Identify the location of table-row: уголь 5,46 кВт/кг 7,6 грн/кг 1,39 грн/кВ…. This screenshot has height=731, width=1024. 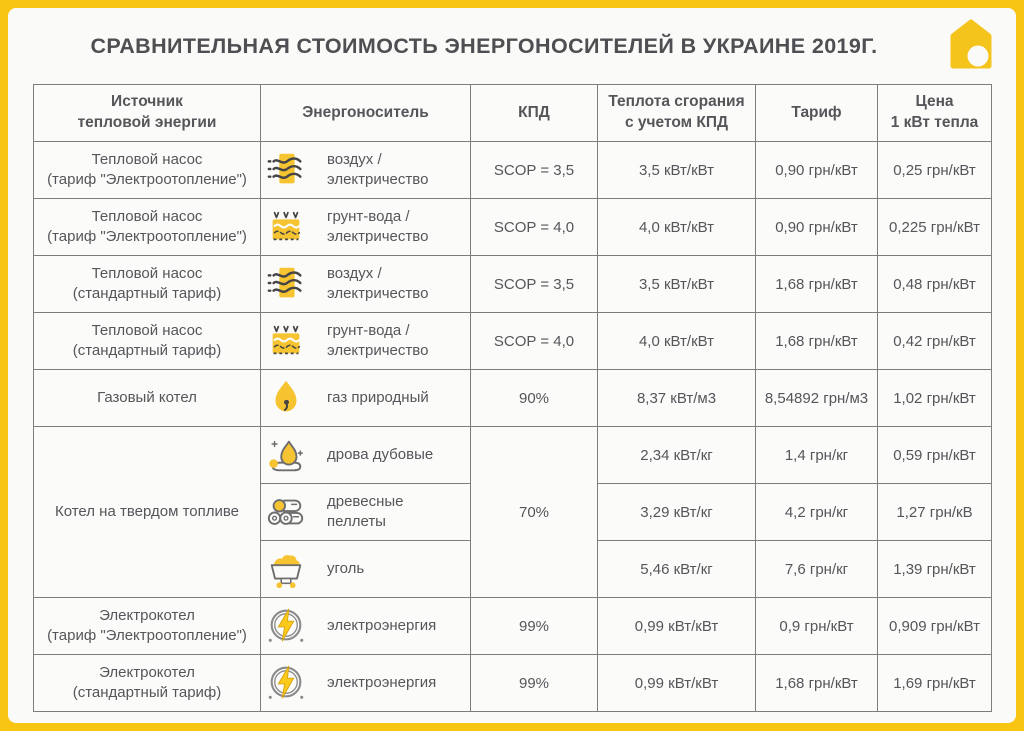
(513, 569).